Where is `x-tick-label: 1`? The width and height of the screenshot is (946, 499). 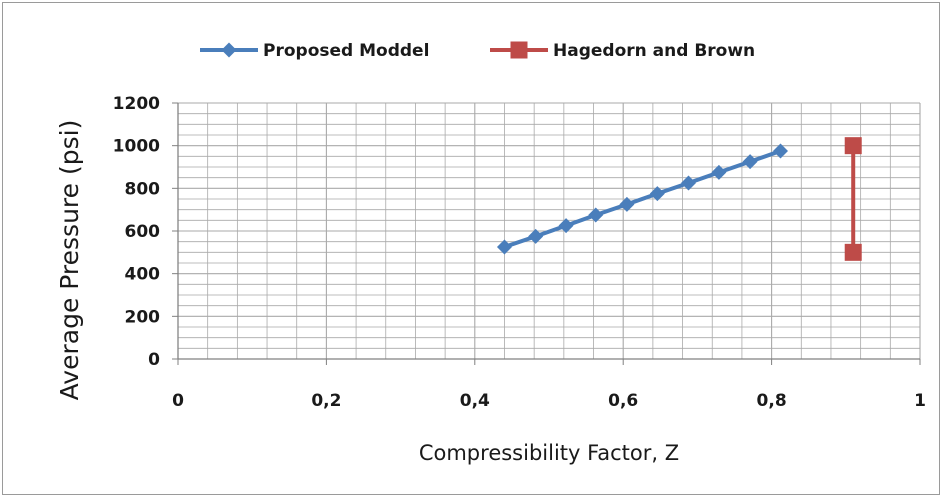 x-tick-label: 1 is located at coordinates (920, 401).